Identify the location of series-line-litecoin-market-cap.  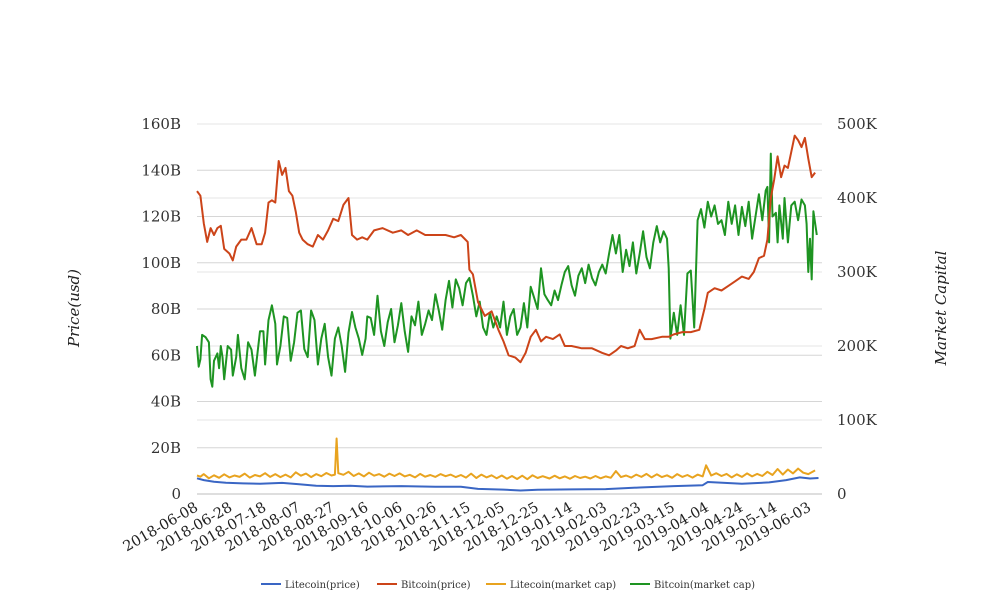
(506, 459).